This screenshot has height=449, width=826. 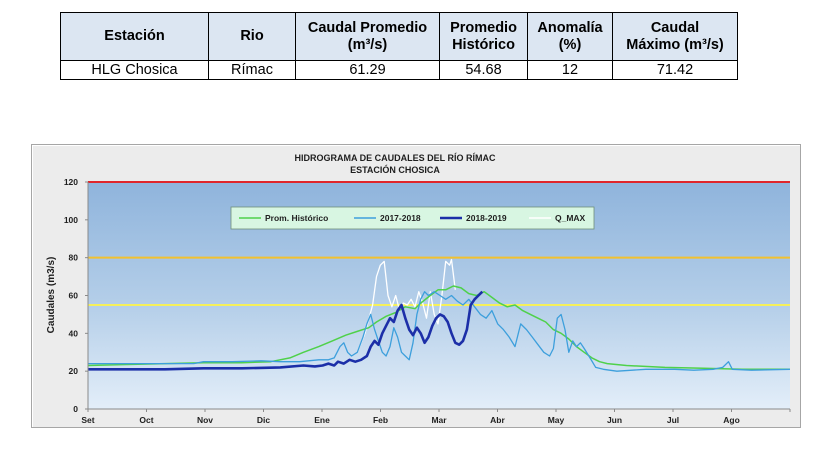 I want to click on x-tick-label: Nov, so click(x=205, y=420).